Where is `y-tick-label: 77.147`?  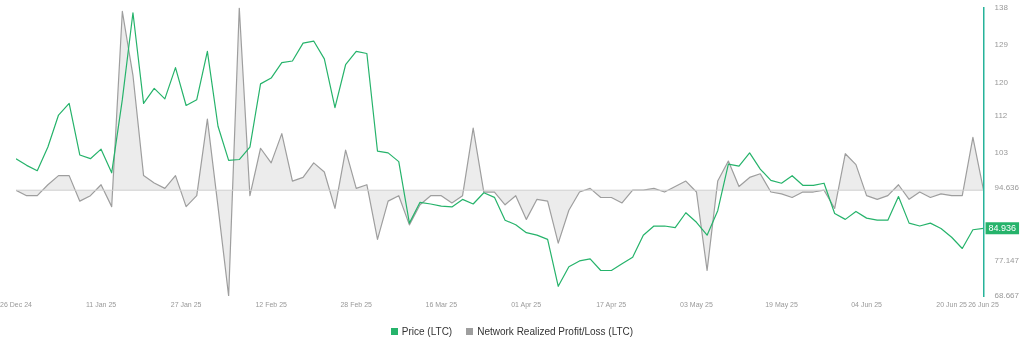
y-tick-label: 77.147 is located at coordinates (1007, 260).